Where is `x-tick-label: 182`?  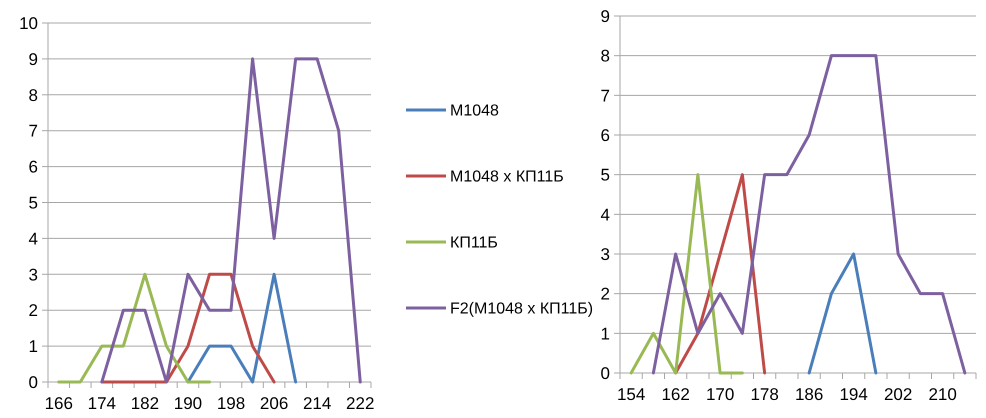
x-tick-label: 182 is located at coordinates (145, 403).